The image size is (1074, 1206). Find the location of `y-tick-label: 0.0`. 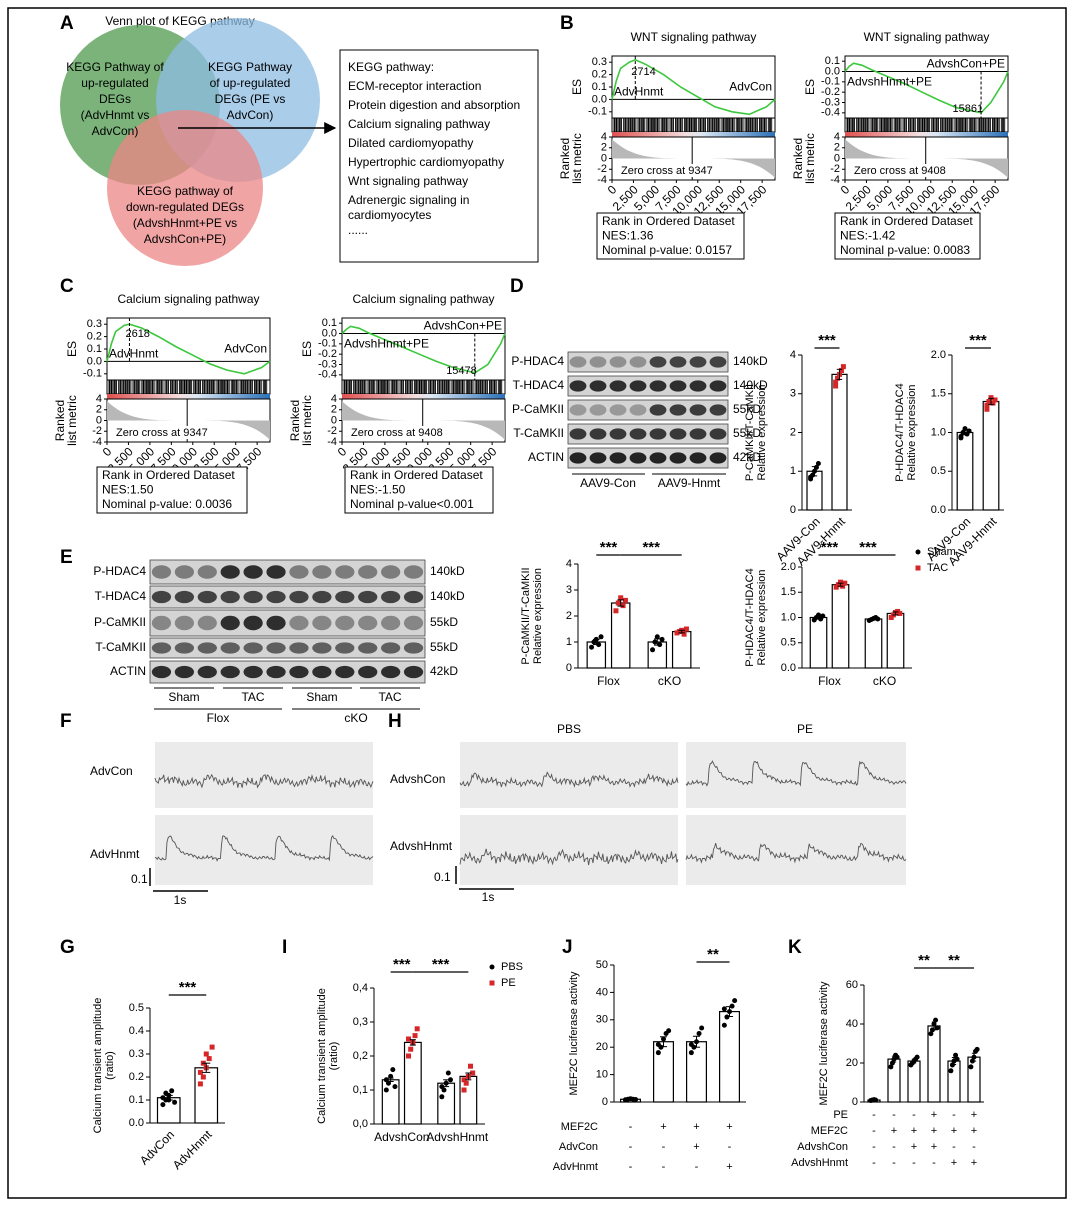

y-tick-label: 0.0 is located at coordinates (832, 71).